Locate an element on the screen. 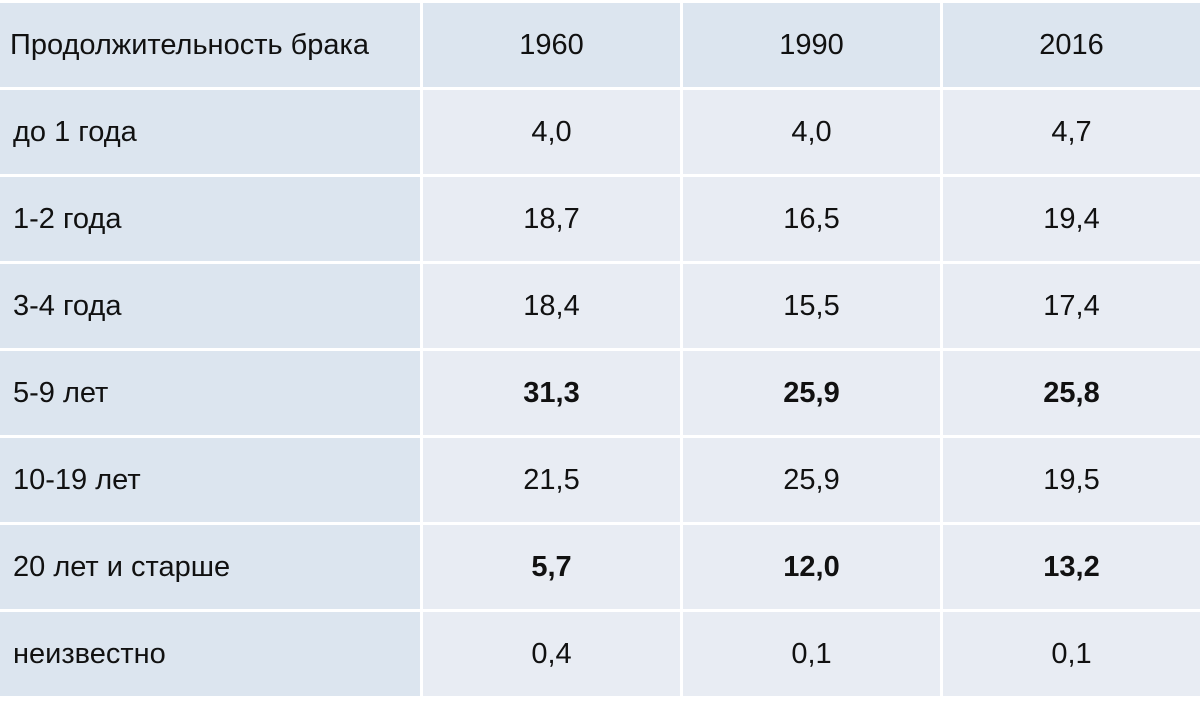  header-year-2016: 2016 is located at coordinates (1071, 45).